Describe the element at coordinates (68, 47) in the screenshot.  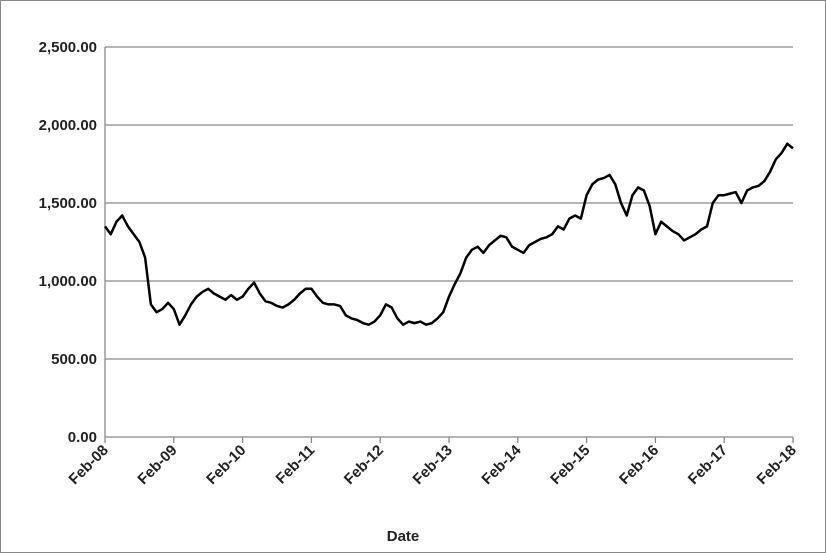
I see `y-tick-label: 2,500.00` at that location.